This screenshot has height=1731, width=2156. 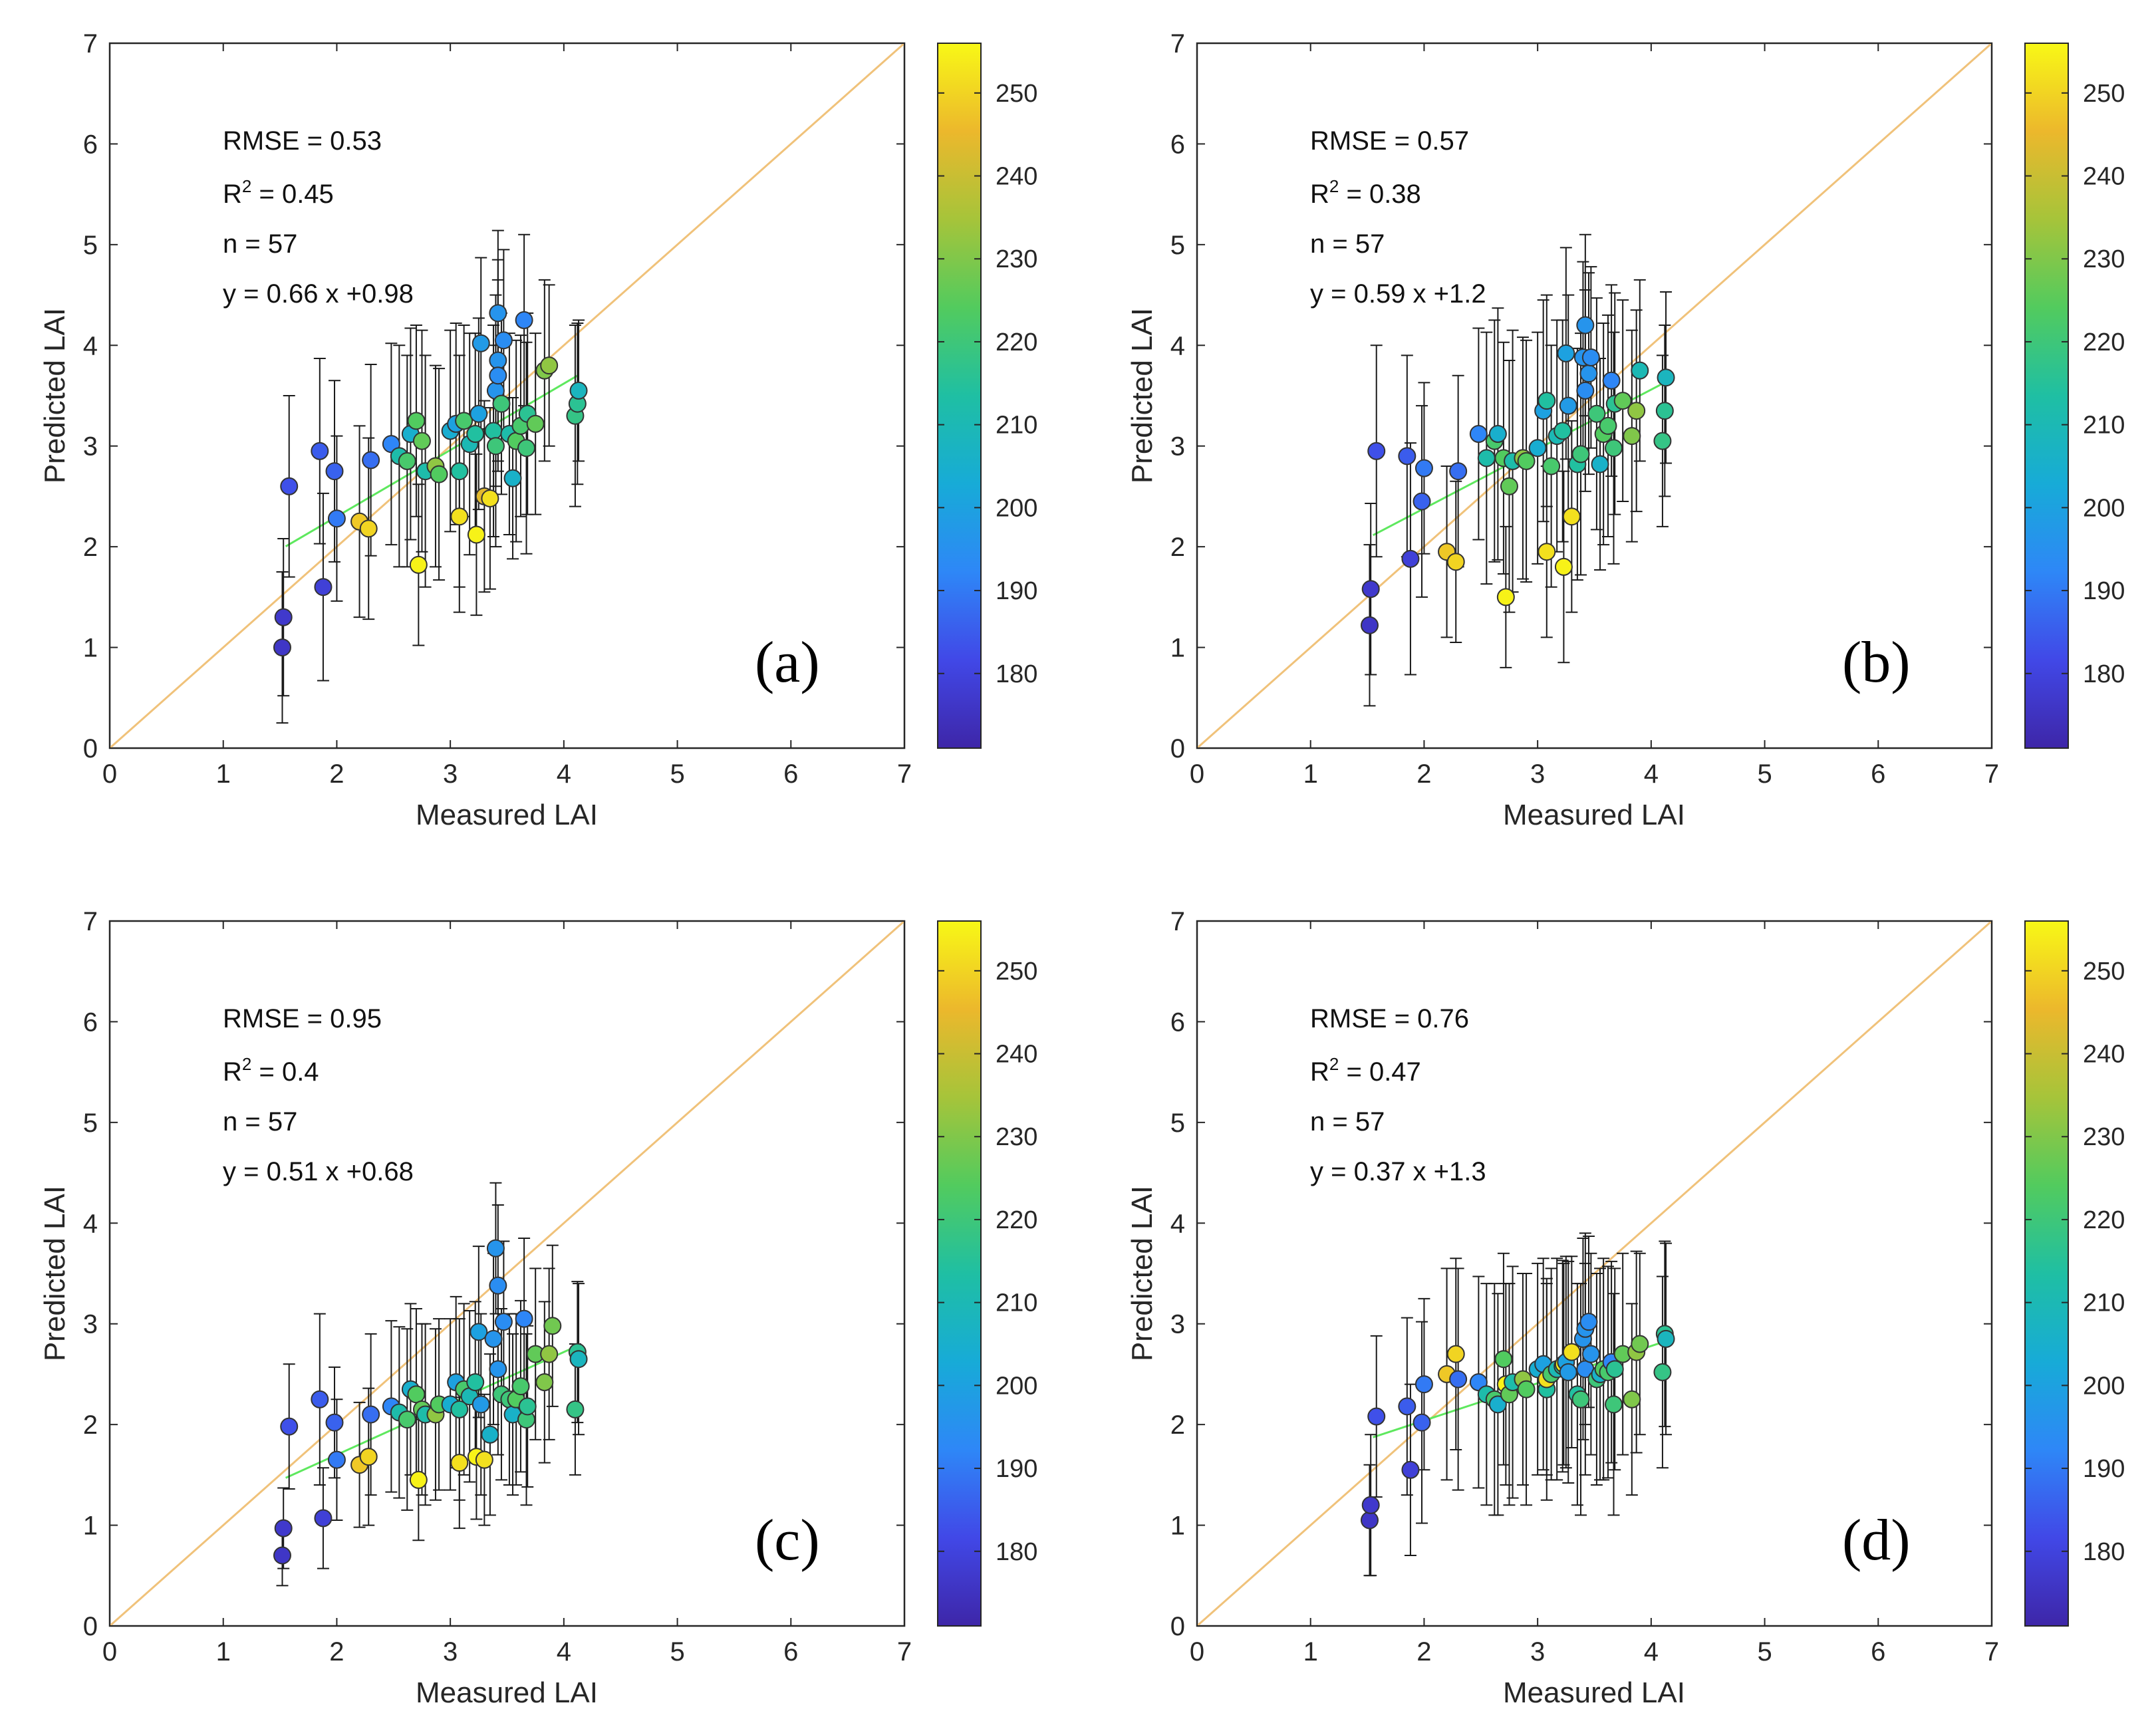 What do you see at coordinates (1177, 144) in the screenshot?
I see `y-tick-label: 6` at bounding box center [1177, 144].